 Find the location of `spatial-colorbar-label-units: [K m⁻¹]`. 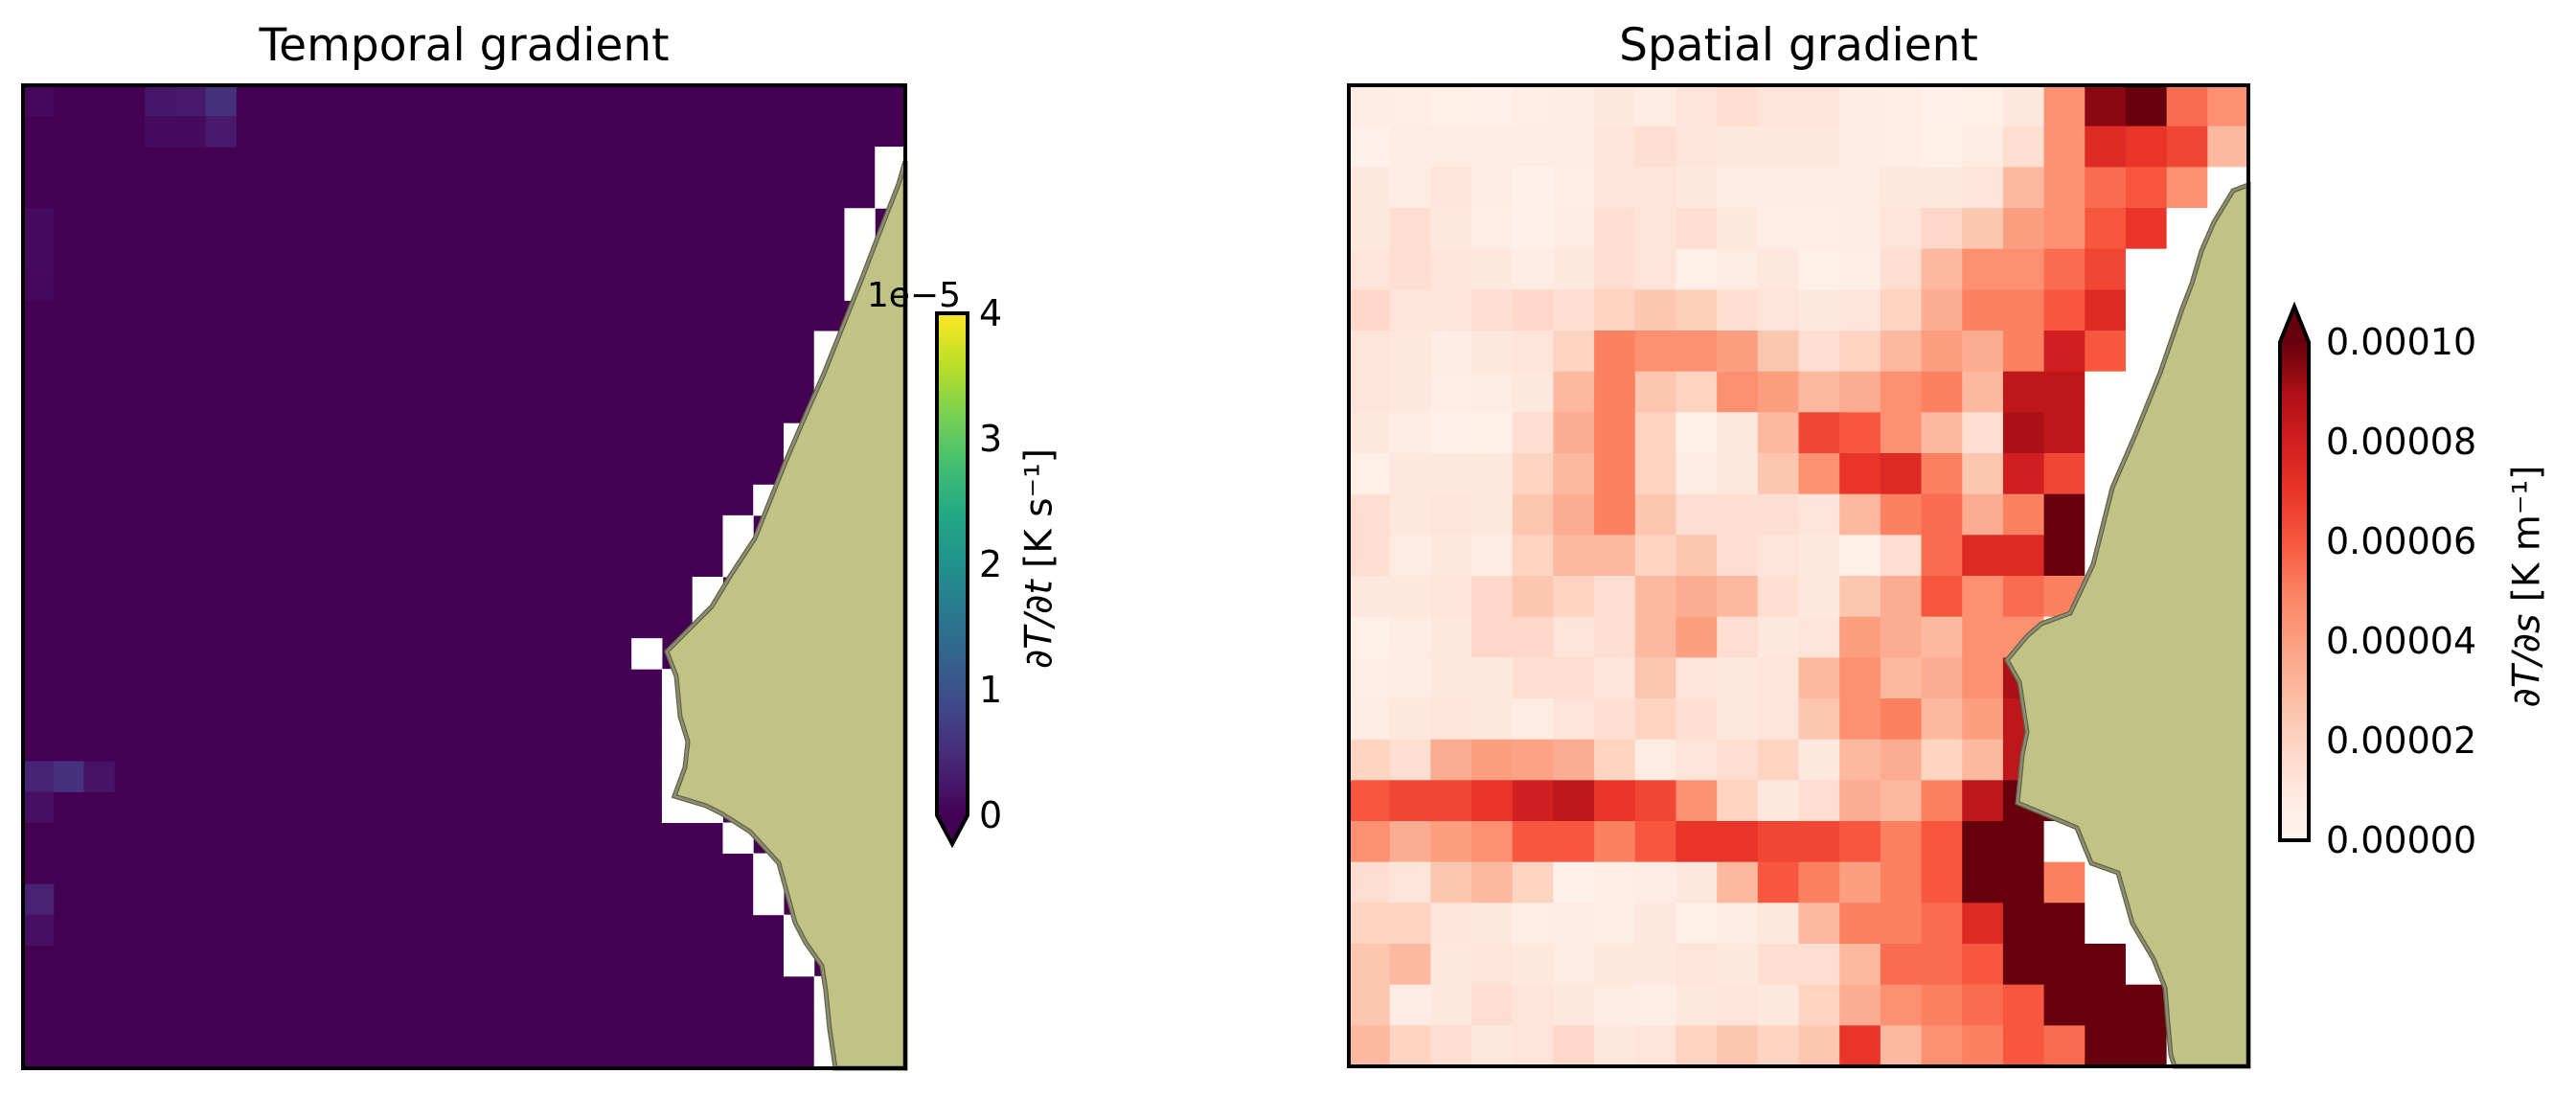

spatial-colorbar-label-units: [K m⁻¹] is located at coordinates (2527, 534).